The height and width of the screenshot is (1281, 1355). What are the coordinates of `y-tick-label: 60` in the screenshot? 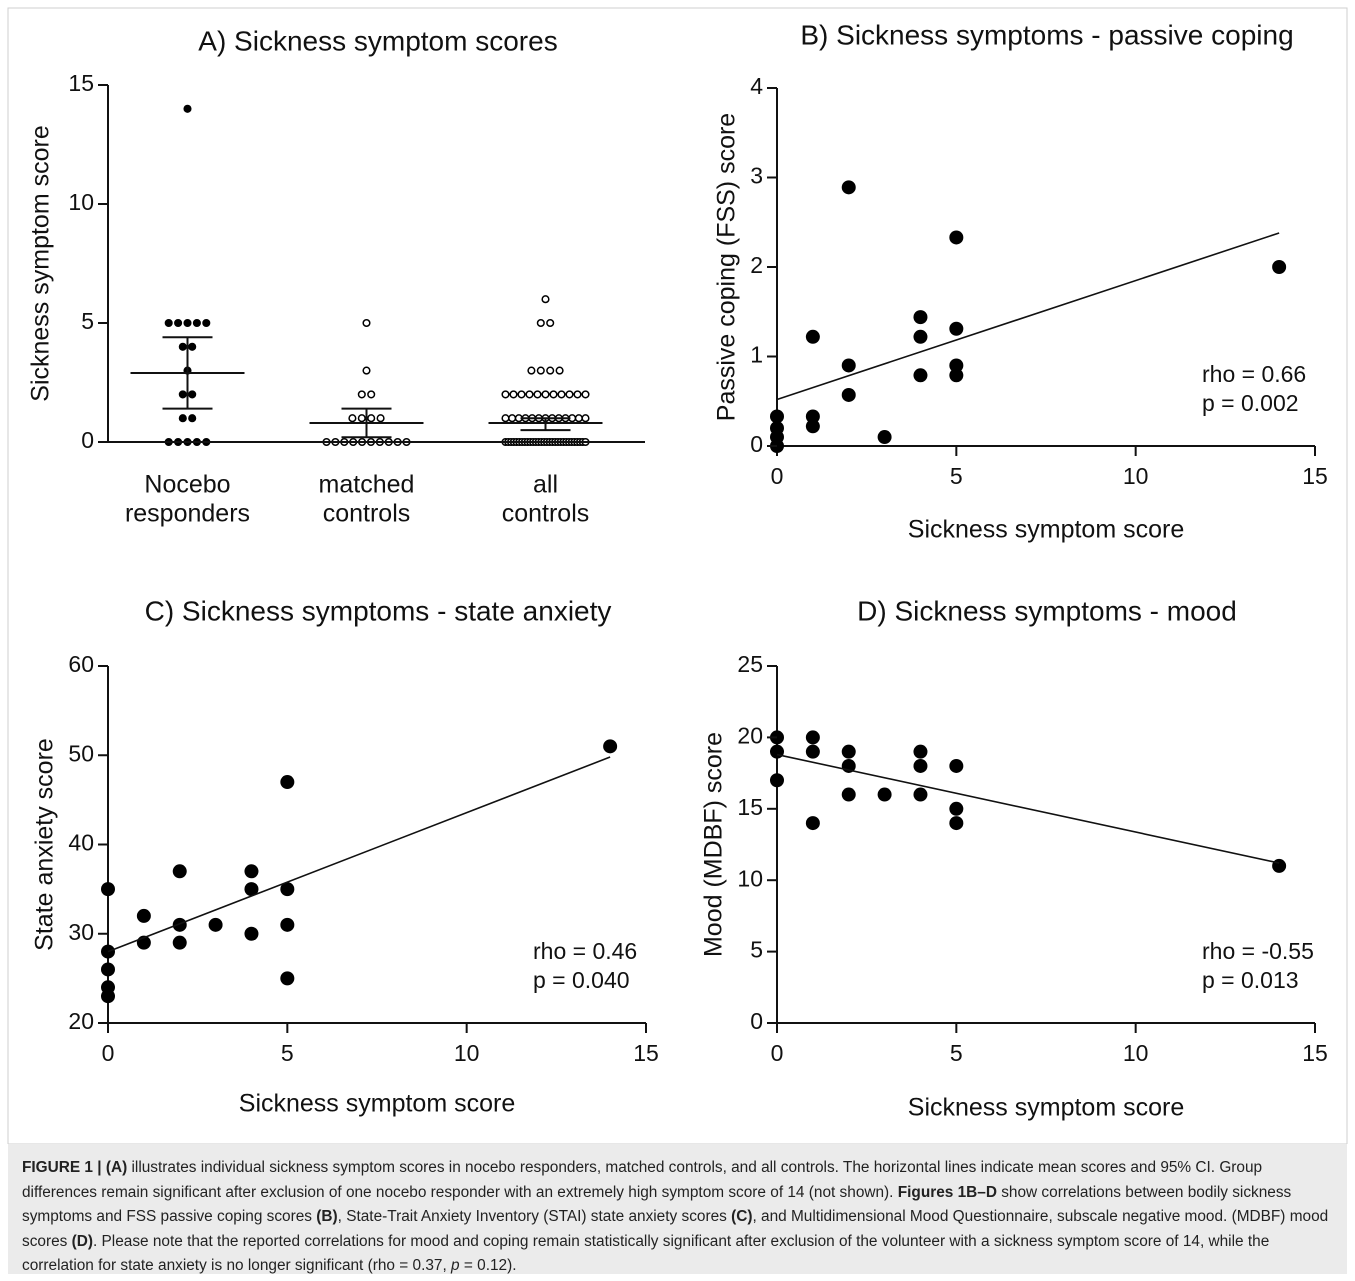 It's located at (81, 664).